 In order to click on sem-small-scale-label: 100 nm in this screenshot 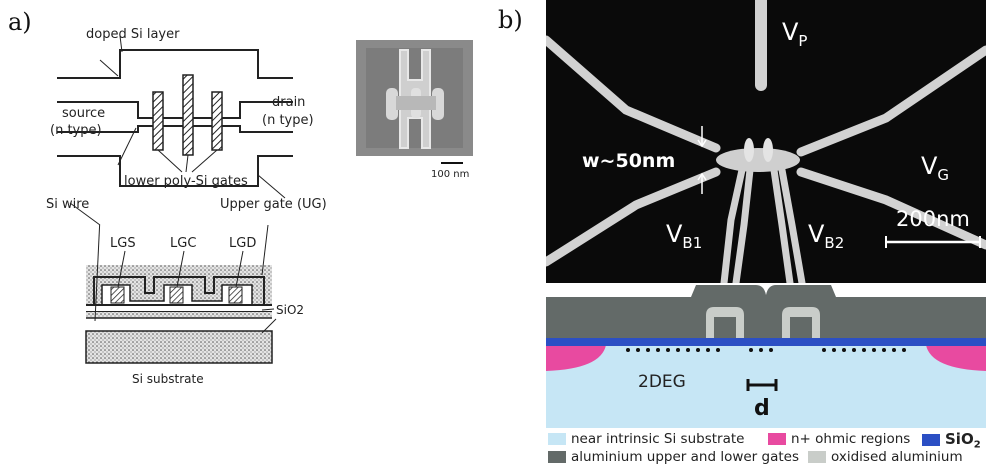, I will do `click(450, 174)`.